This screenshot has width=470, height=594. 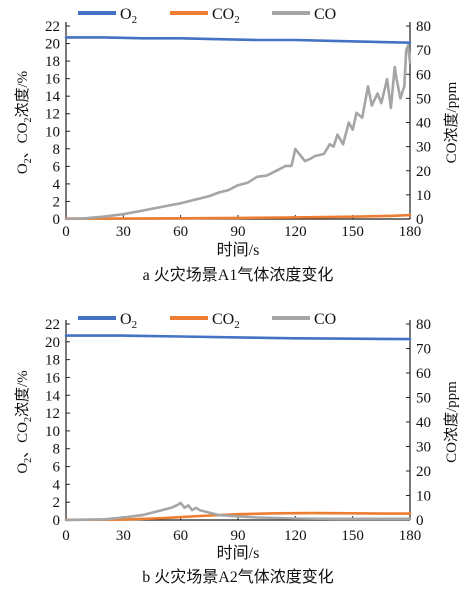 I want to click on figure-caption: a 火灾场景A1气体浓度变化, so click(x=238, y=275).